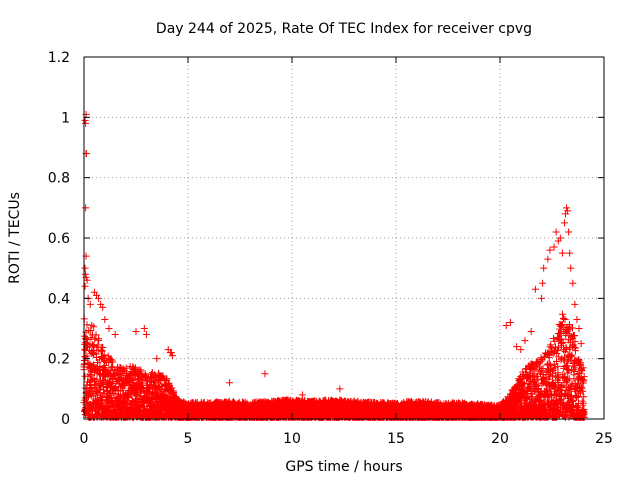 The width and height of the screenshot is (640, 480). Describe the element at coordinates (343, 467) in the screenshot. I see `x-axis-label: GPS time / hours` at that location.